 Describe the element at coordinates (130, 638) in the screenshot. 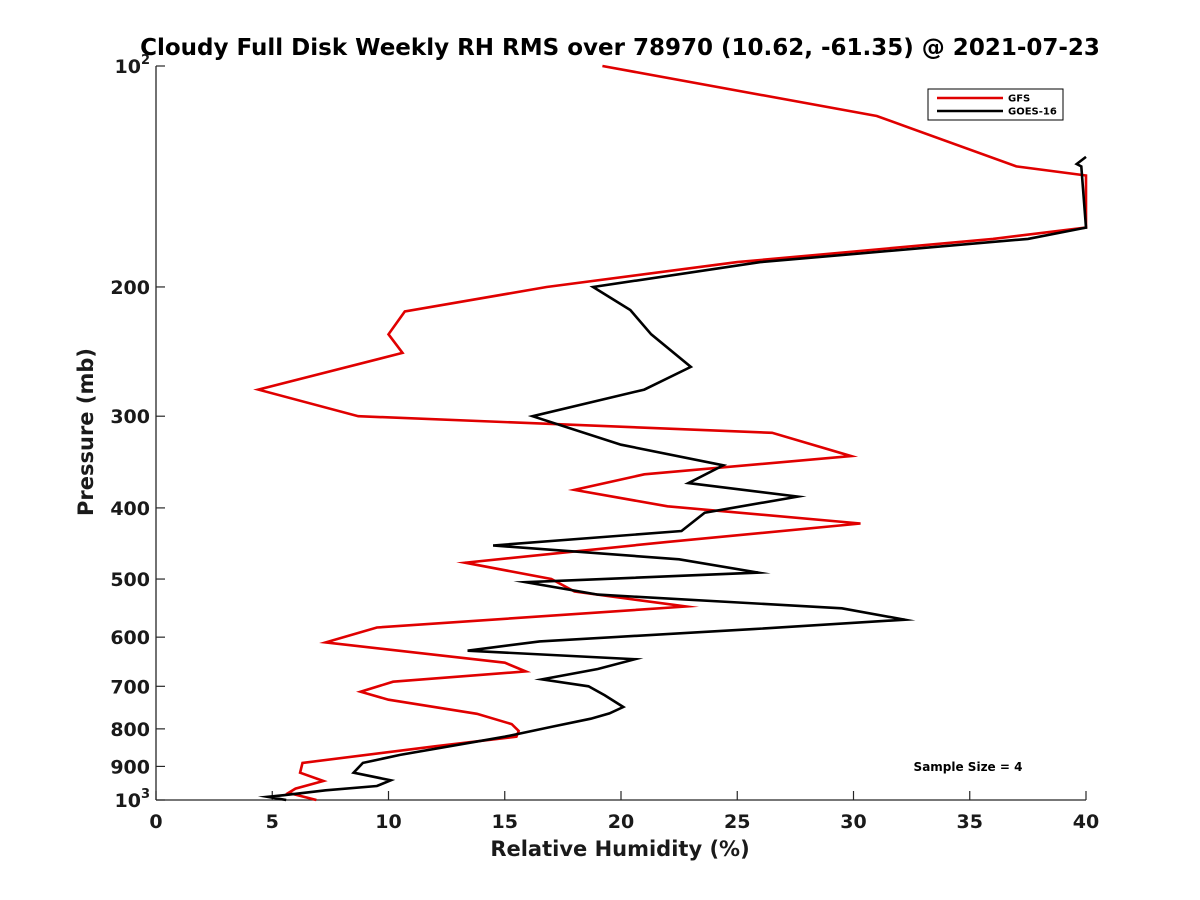

I see `y-tick-label: 600` at that location.